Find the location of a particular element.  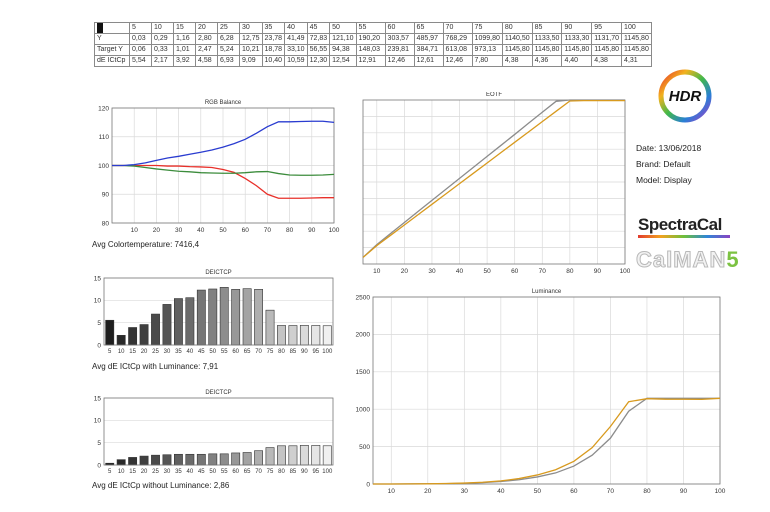

table-row-label: dE ICtCp is located at coordinates (112, 61).